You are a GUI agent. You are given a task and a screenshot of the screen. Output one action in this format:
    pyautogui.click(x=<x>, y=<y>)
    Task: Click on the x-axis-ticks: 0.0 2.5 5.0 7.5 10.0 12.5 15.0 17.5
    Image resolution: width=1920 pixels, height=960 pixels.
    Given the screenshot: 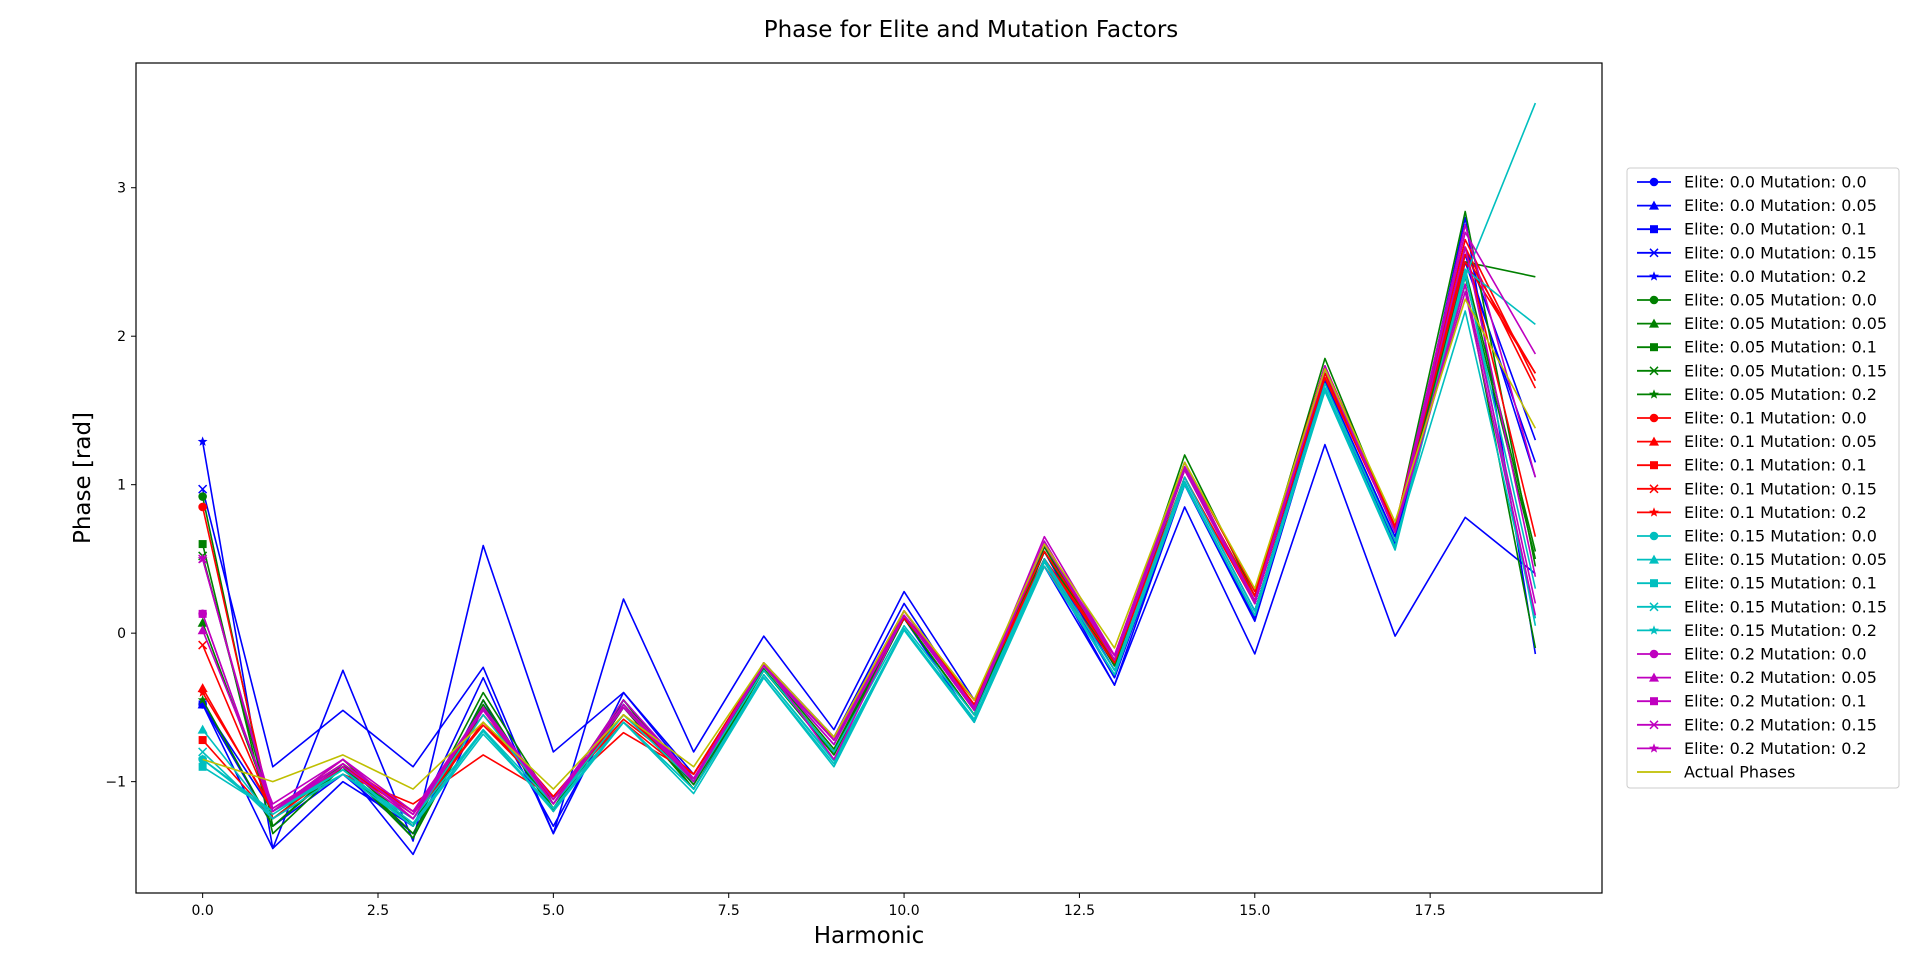 What is the action you would take?
    pyautogui.click(x=819, y=906)
    